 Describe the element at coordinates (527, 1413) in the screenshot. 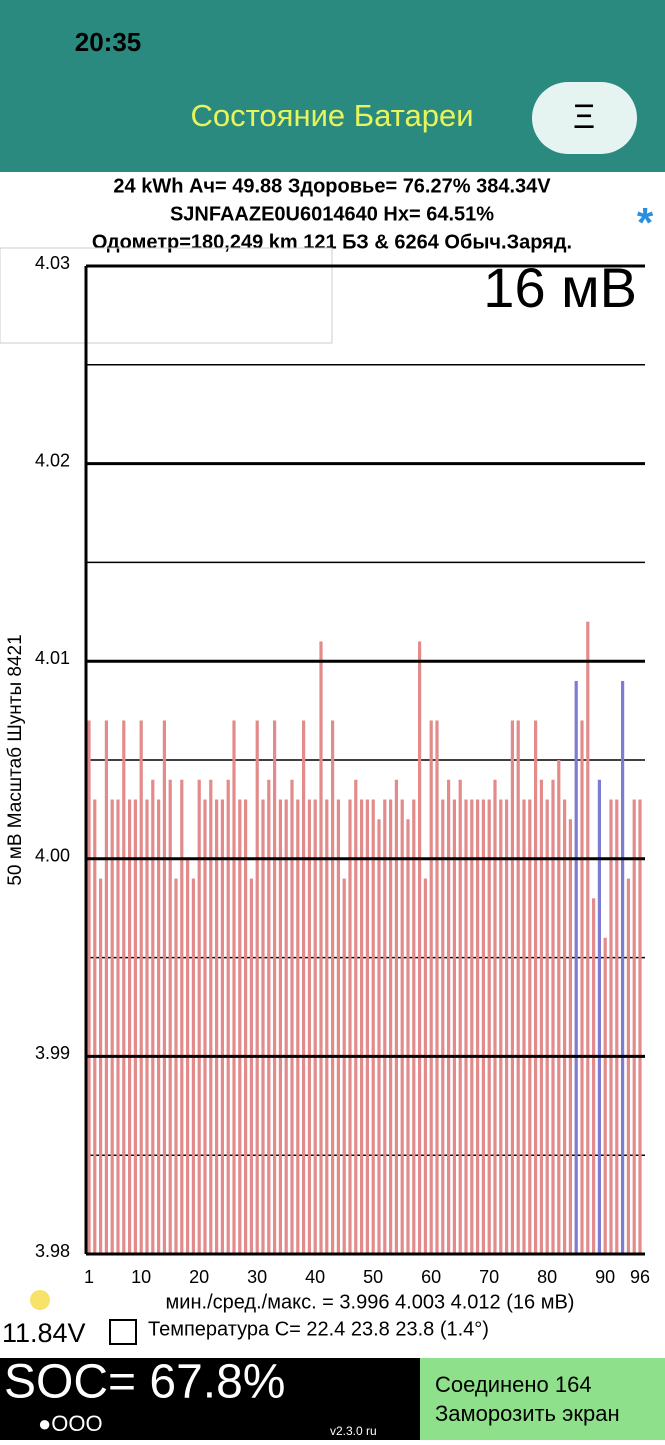

I see `freeze: Заморозить экран` at that location.